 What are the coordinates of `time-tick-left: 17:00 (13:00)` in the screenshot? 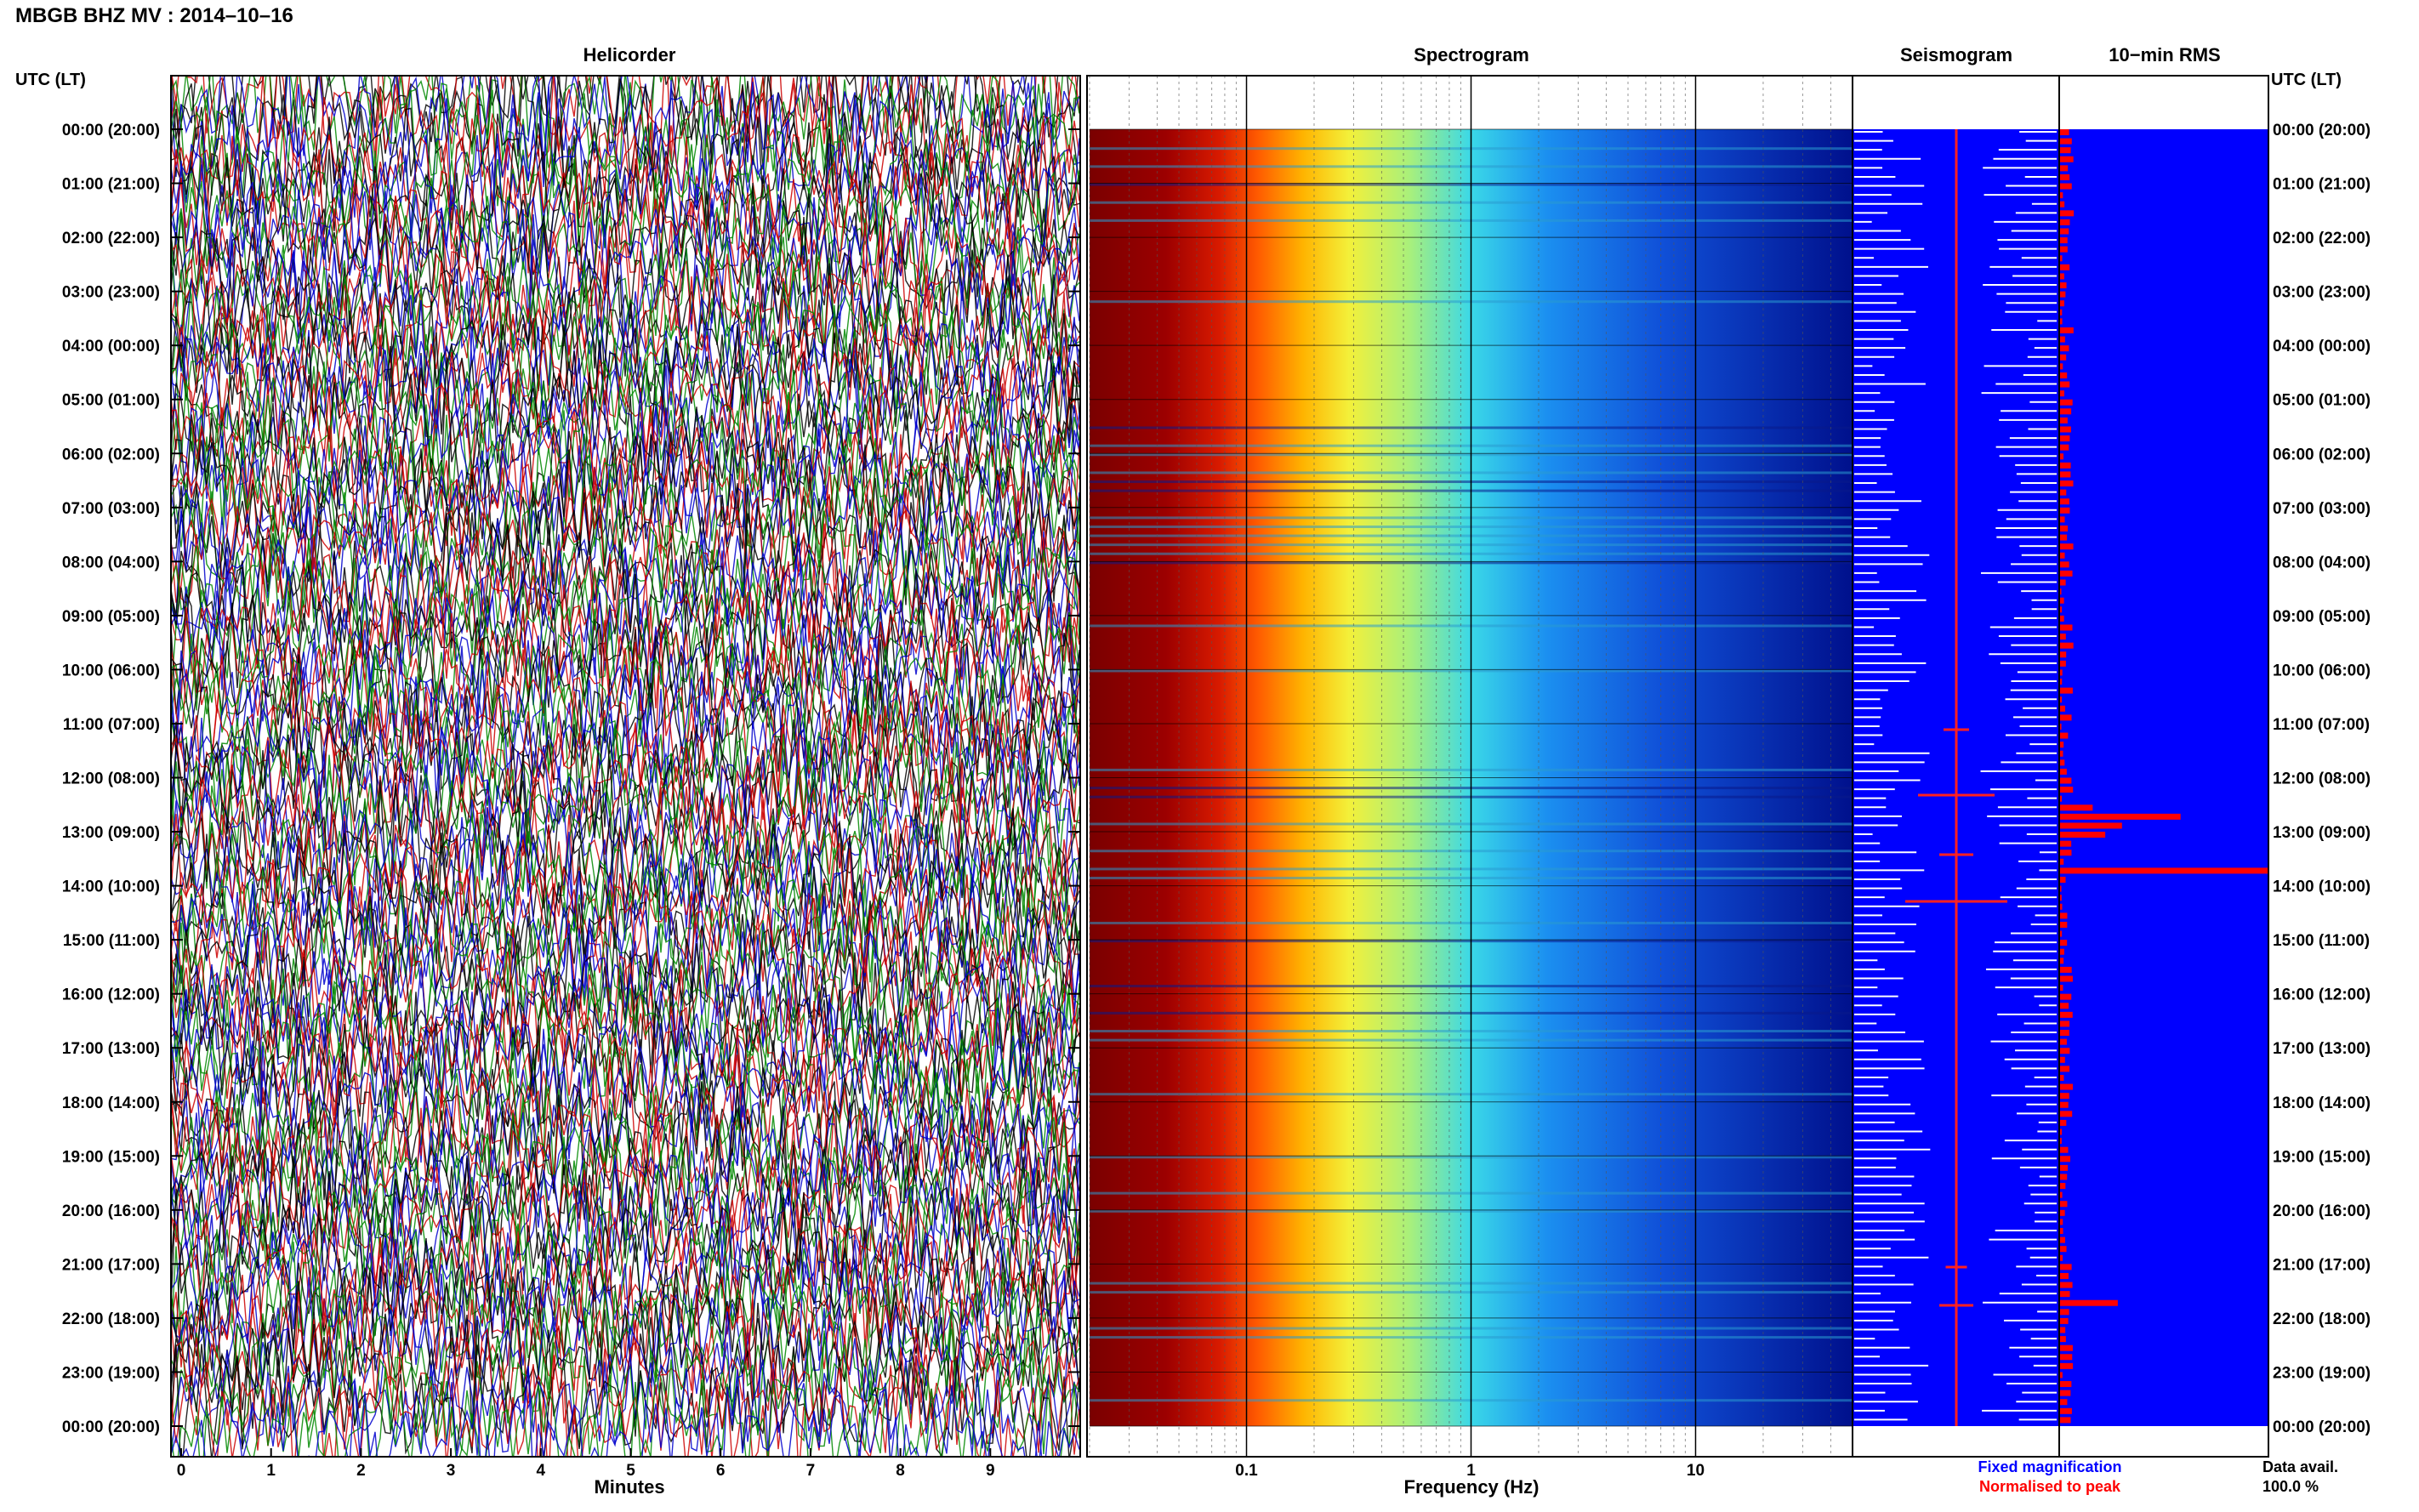 It's located at (111, 1049).